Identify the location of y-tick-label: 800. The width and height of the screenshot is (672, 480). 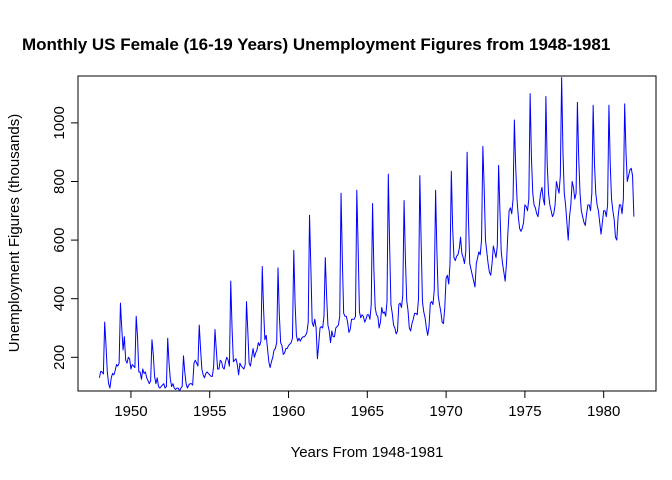
(59, 181).